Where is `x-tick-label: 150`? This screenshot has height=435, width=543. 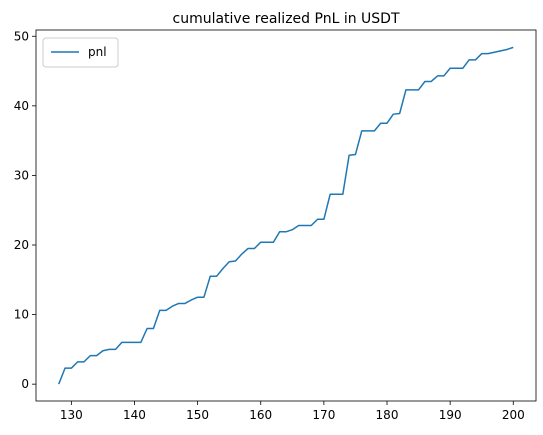
x-tick-label: 150 is located at coordinates (197, 415).